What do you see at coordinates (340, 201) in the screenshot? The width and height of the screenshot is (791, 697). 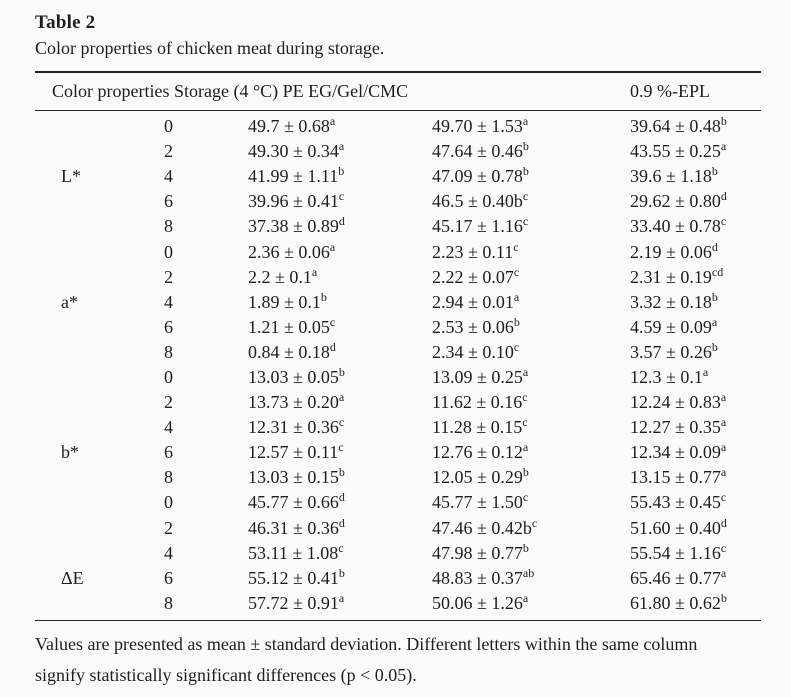 I see `value-pe: 39.96 ± 0.41c` at bounding box center [340, 201].